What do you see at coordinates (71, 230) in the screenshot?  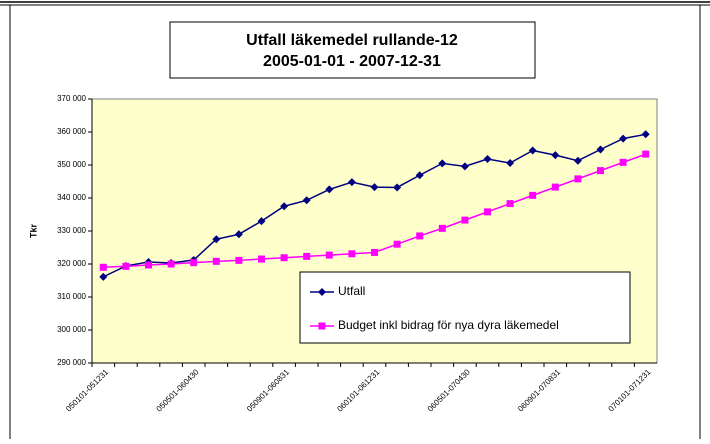 I see `y-tick-label: 330 000` at bounding box center [71, 230].